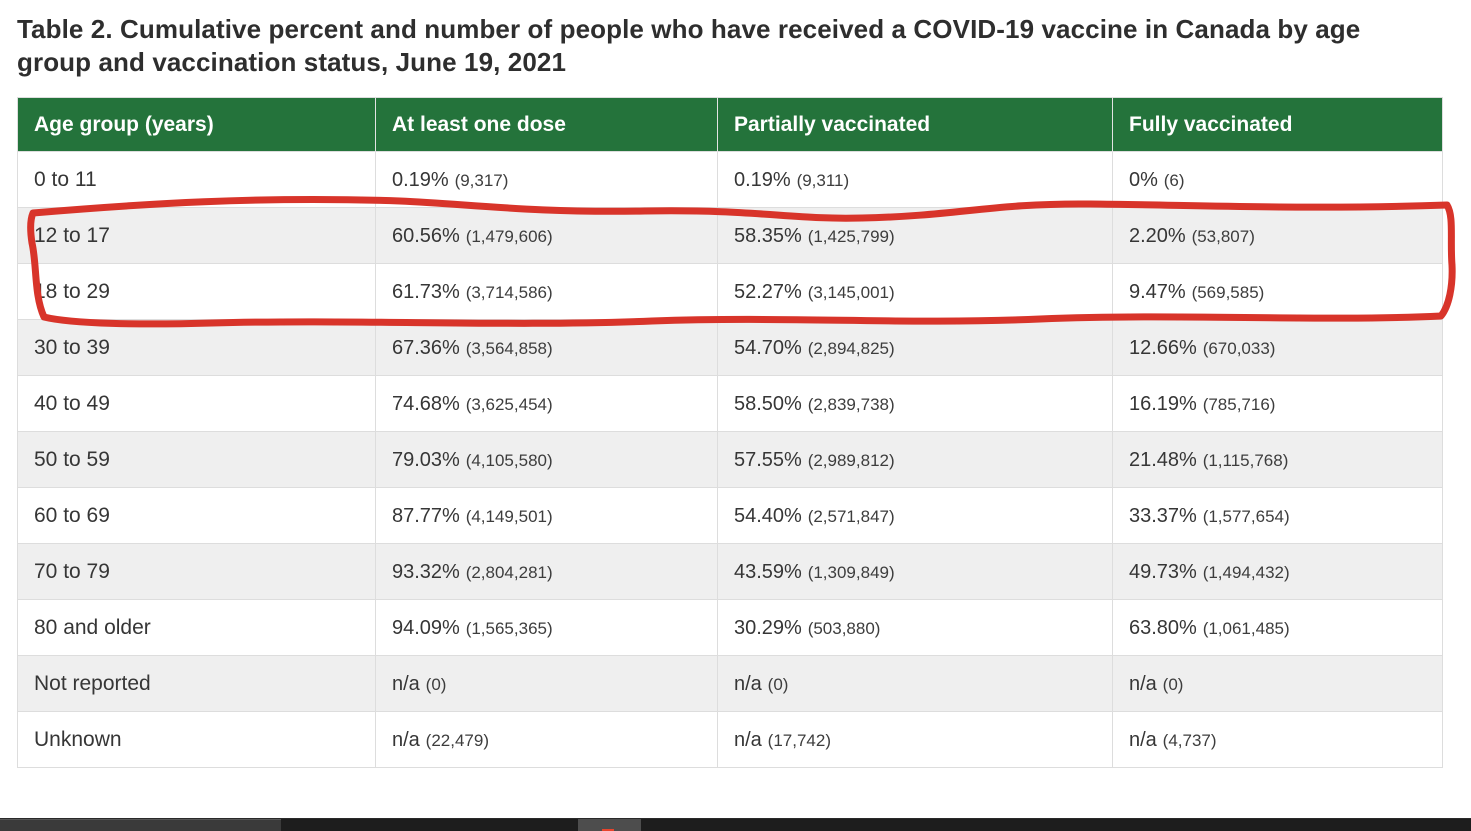 This screenshot has height=831, width=1471. Describe the element at coordinates (196, 515) in the screenshot. I see `age-group-cell: 60 to 69` at that location.